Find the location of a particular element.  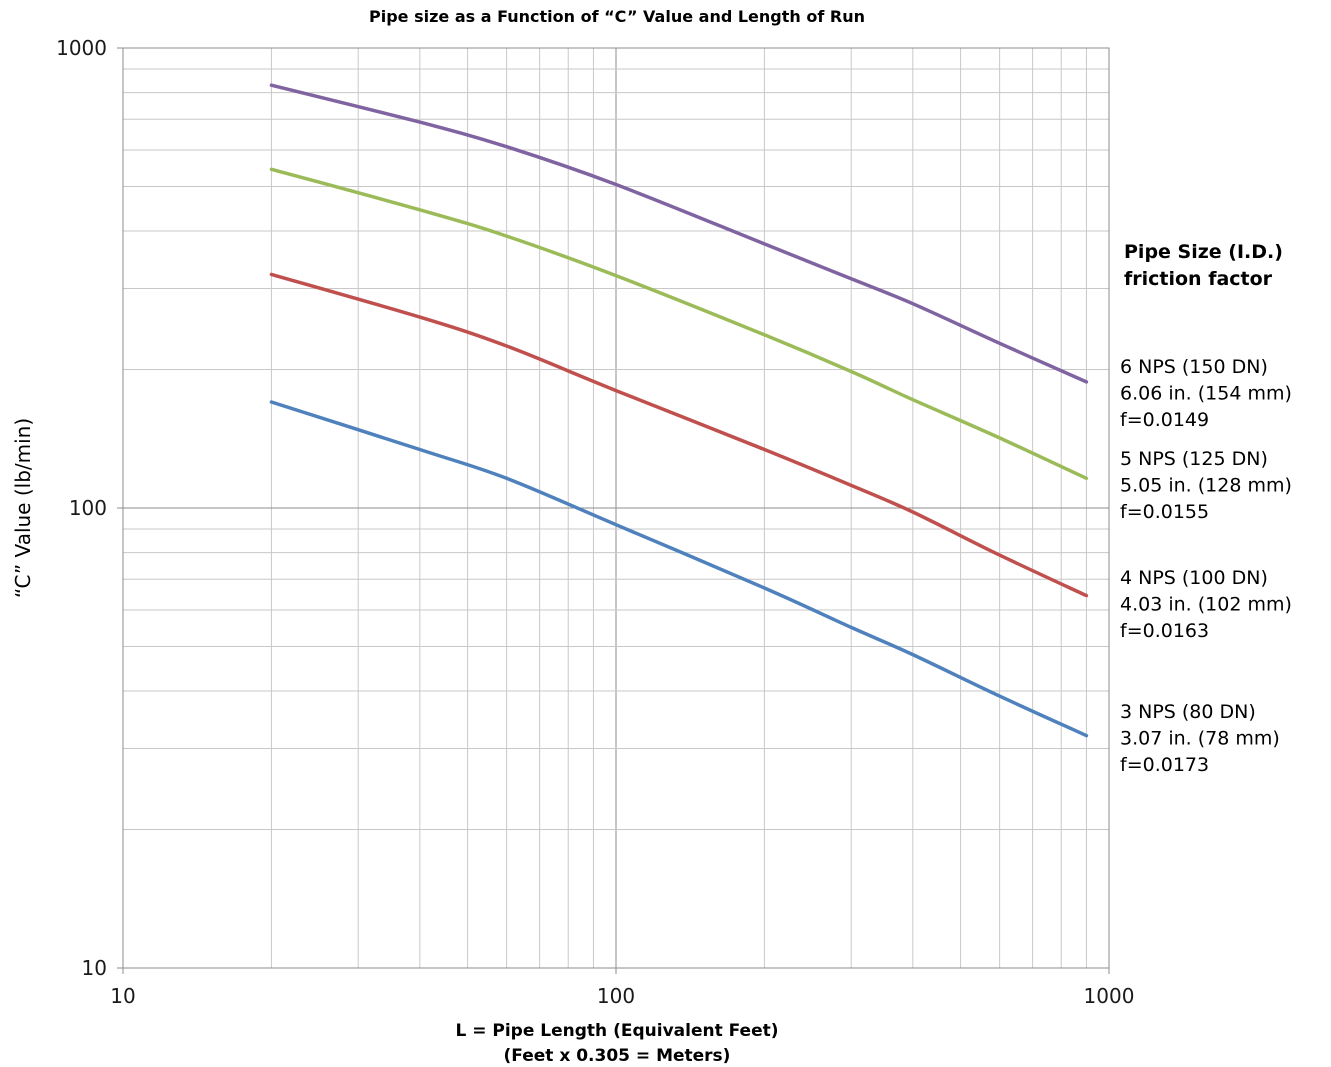

legend-entry-text: 4 NPS (100 DN) is located at coordinates (1194, 578).